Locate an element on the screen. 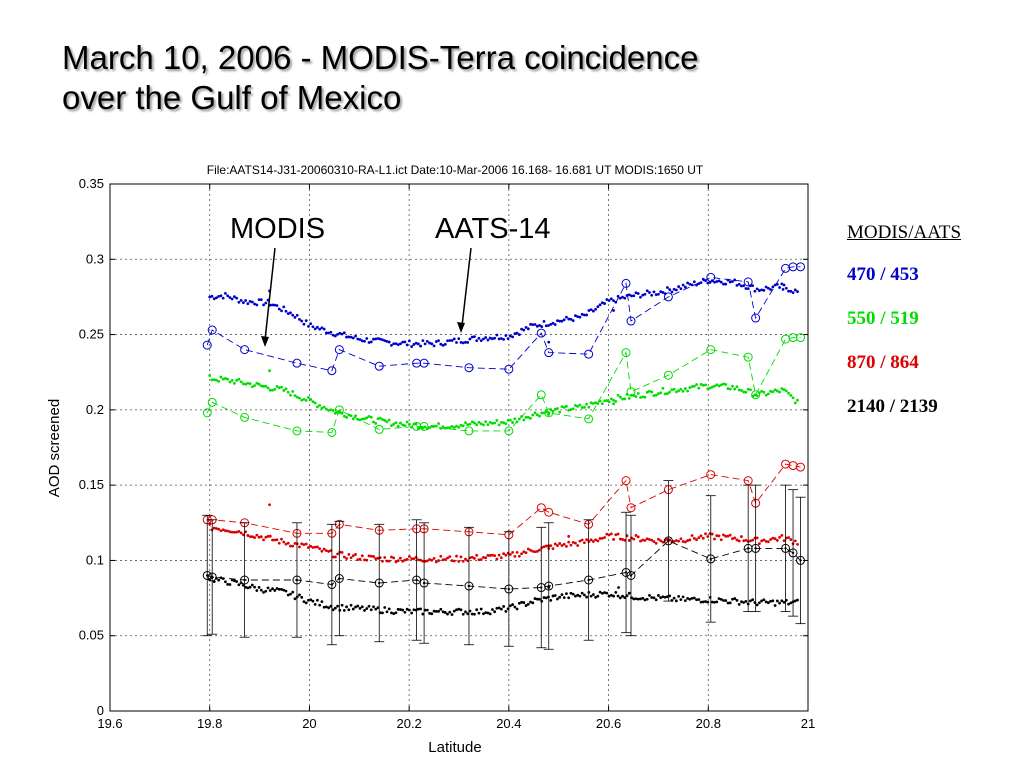 The width and height of the screenshot is (1024, 768). x-axis-label: Latitude is located at coordinates (454, 747).